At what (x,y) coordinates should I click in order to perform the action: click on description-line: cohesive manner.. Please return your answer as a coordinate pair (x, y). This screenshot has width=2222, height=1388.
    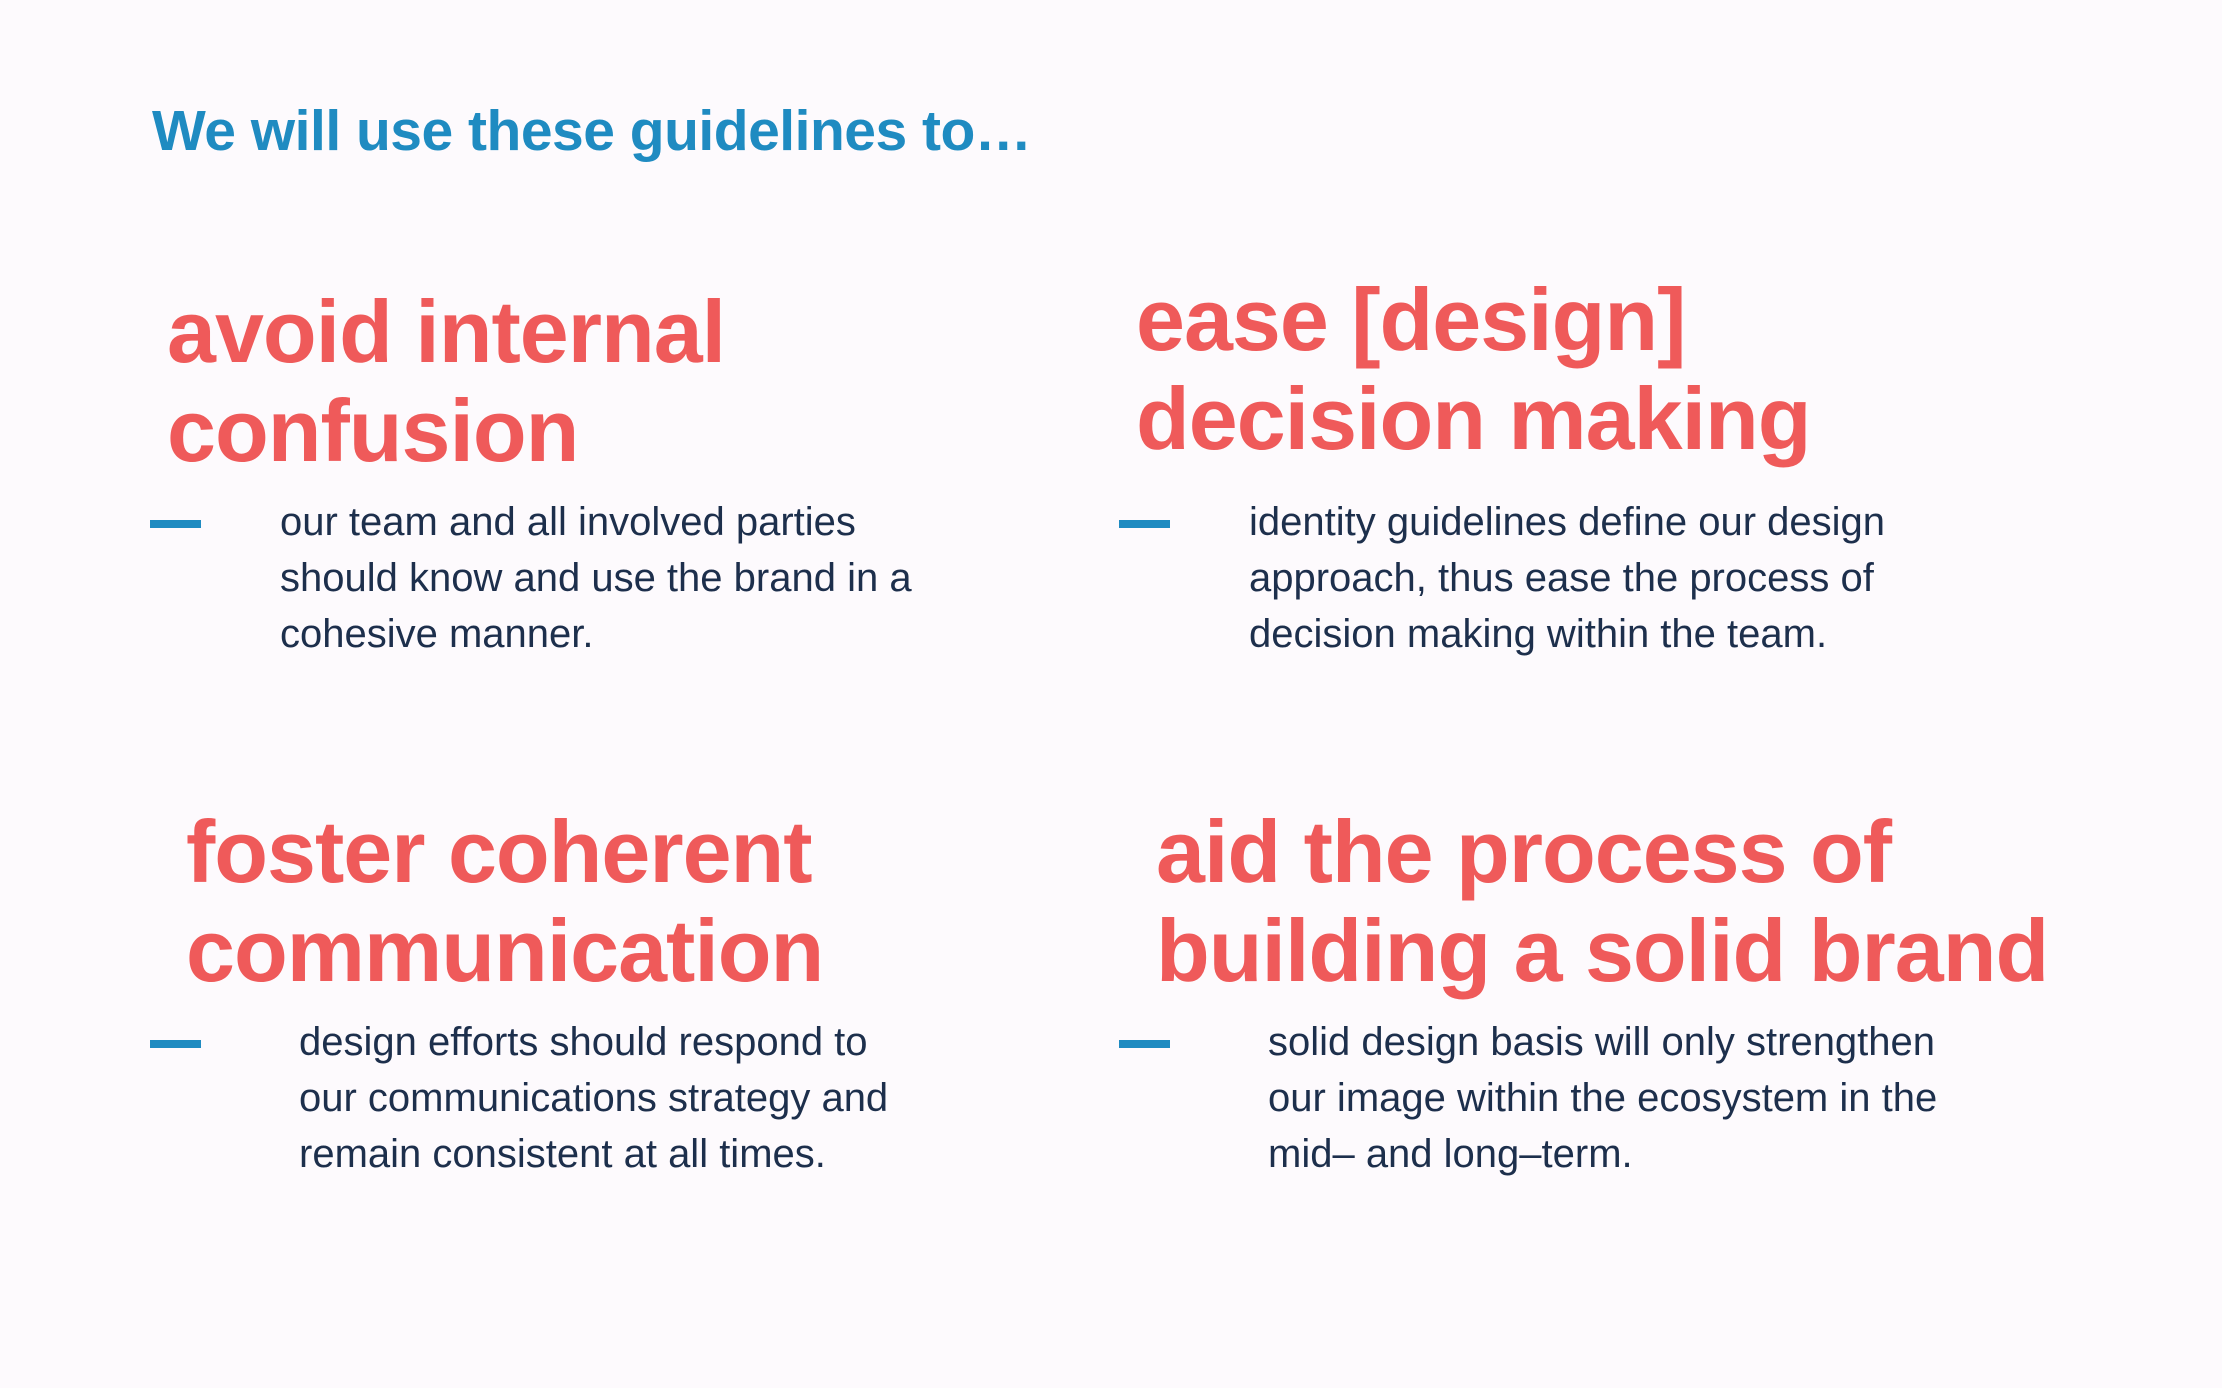
    Looking at the image, I should click on (437, 634).